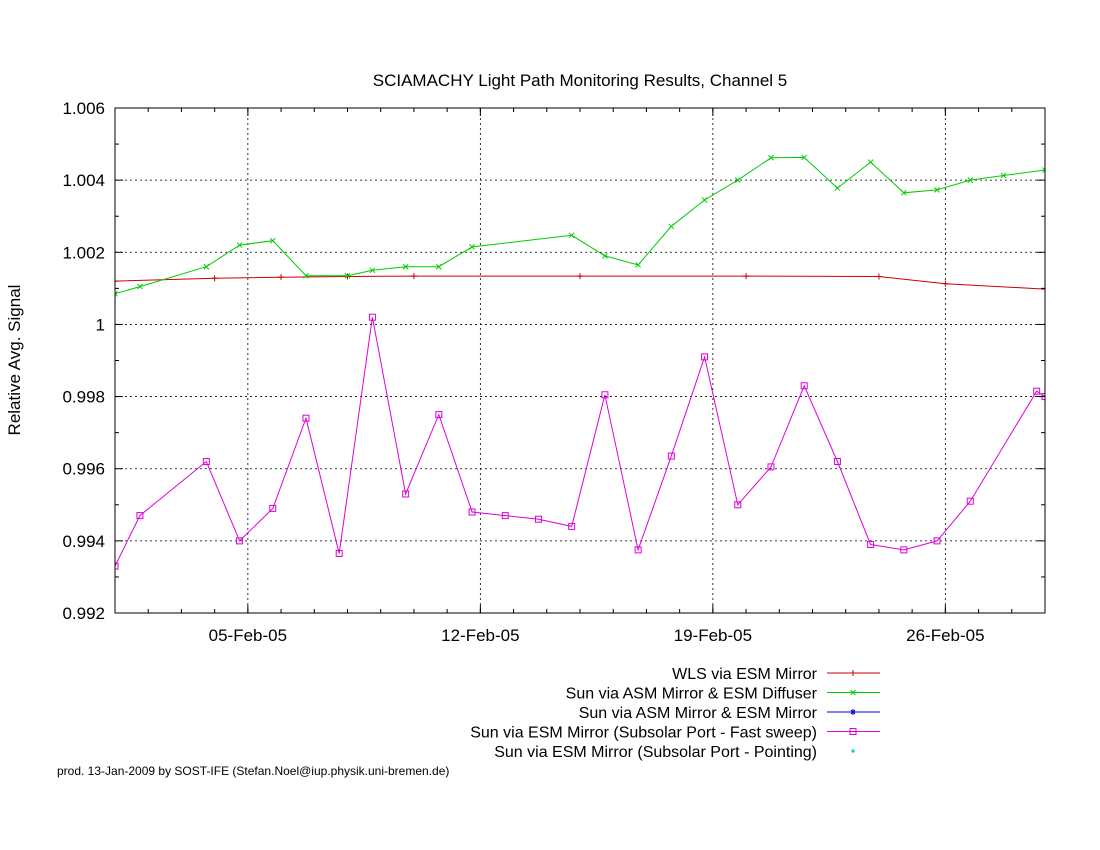 The height and width of the screenshot is (850, 1100). Describe the element at coordinates (692, 694) in the screenshot. I see `legend-label: Sun via ASM Mirror & ESM Diffuser` at that location.